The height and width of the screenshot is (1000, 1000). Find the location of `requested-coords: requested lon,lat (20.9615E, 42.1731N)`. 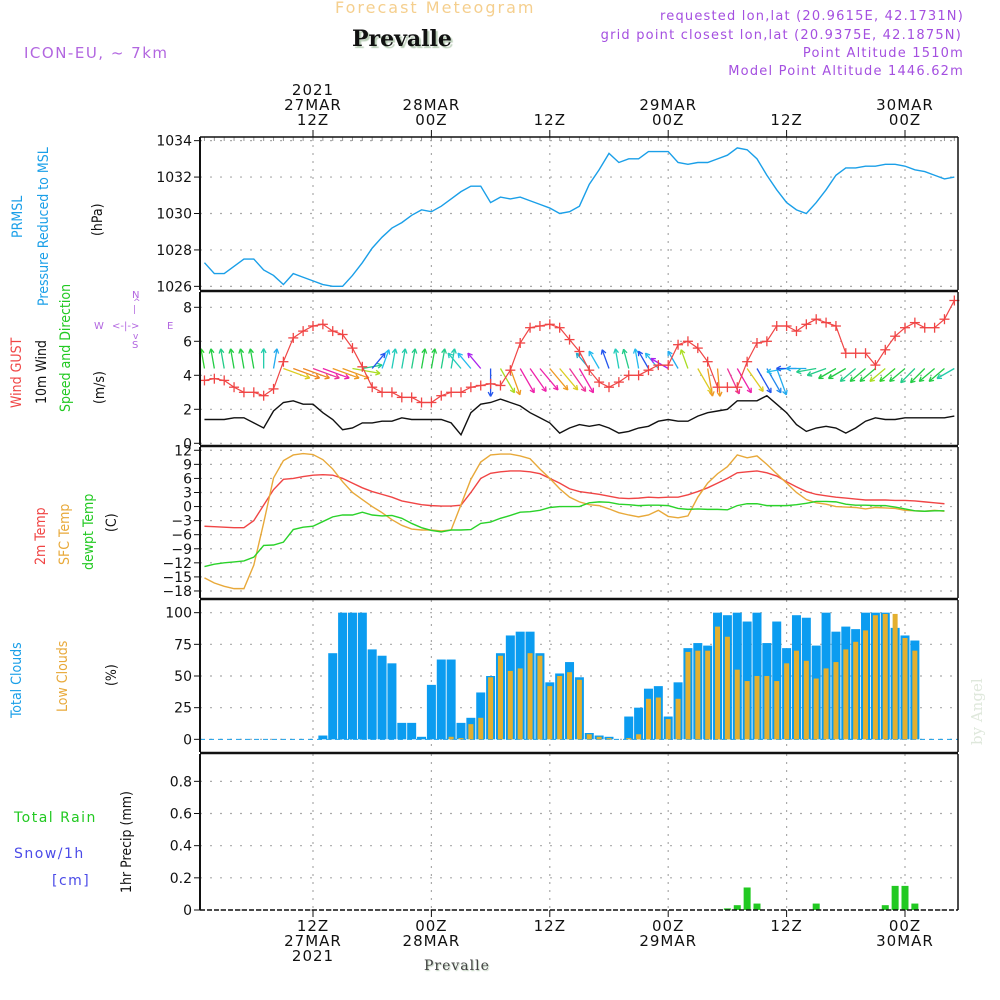

requested-coords: requested lon,lat (20.9615E, 42.1731N) is located at coordinates (811, 16).